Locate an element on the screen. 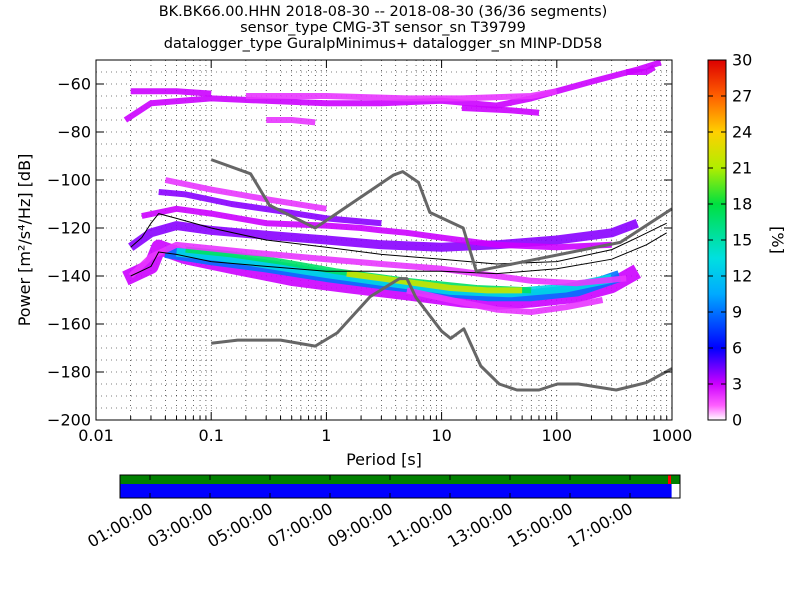 Image resolution: width=800 pixels, height=600 pixels. x-axis-label: Period [s] is located at coordinates (384, 459).